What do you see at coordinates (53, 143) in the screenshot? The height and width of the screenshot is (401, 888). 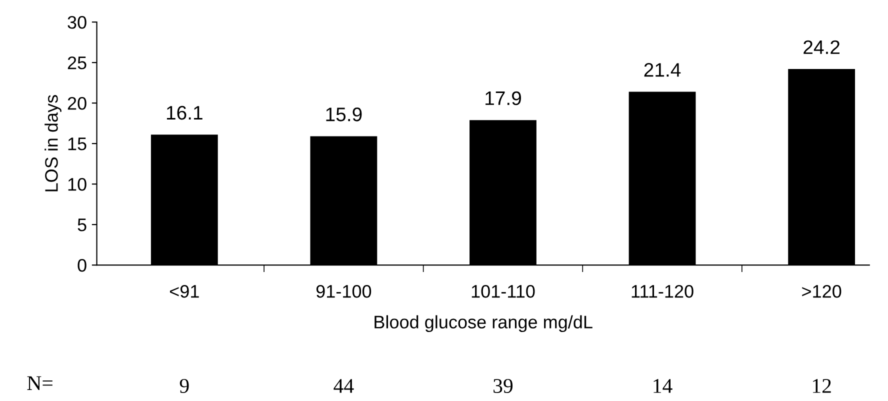 I see `y-axis-title: LOS in days` at bounding box center [53, 143].